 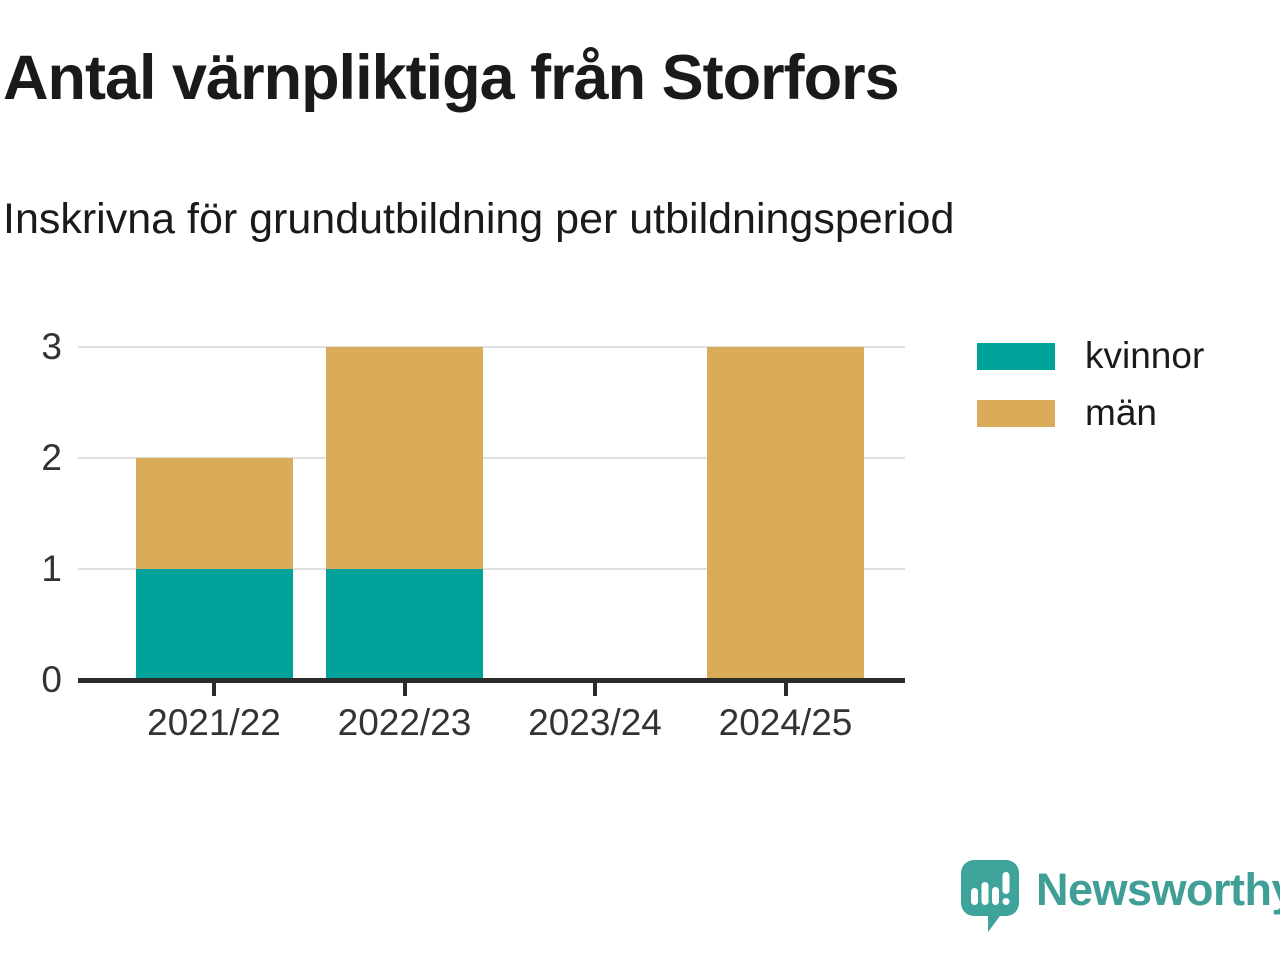 I want to click on legend-label-män: män, so click(x=1121, y=412).